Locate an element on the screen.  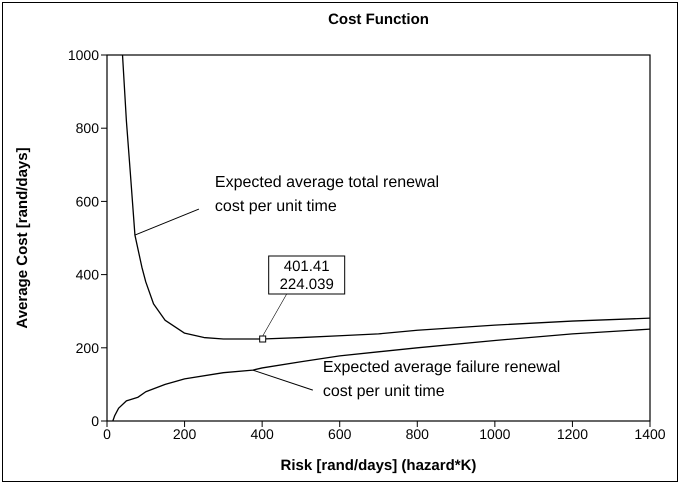
annotation: Expected average failure renewal cost per unit time is located at coordinates (441, 379).